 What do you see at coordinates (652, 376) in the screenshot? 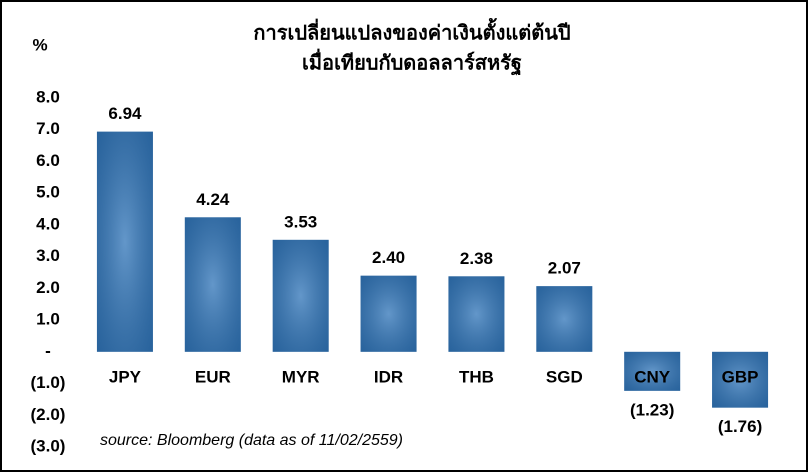
I see `x-tick-label: CNY` at bounding box center [652, 376].